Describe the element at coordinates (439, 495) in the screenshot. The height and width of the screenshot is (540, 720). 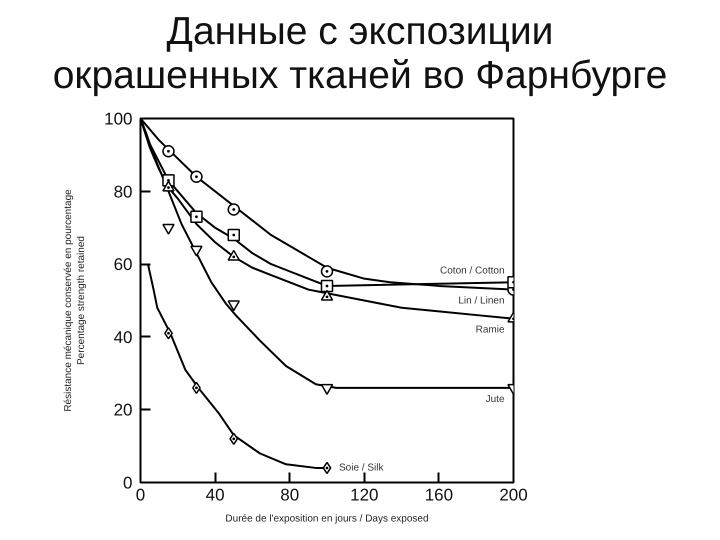
I see `x-tick-label: 160` at that location.